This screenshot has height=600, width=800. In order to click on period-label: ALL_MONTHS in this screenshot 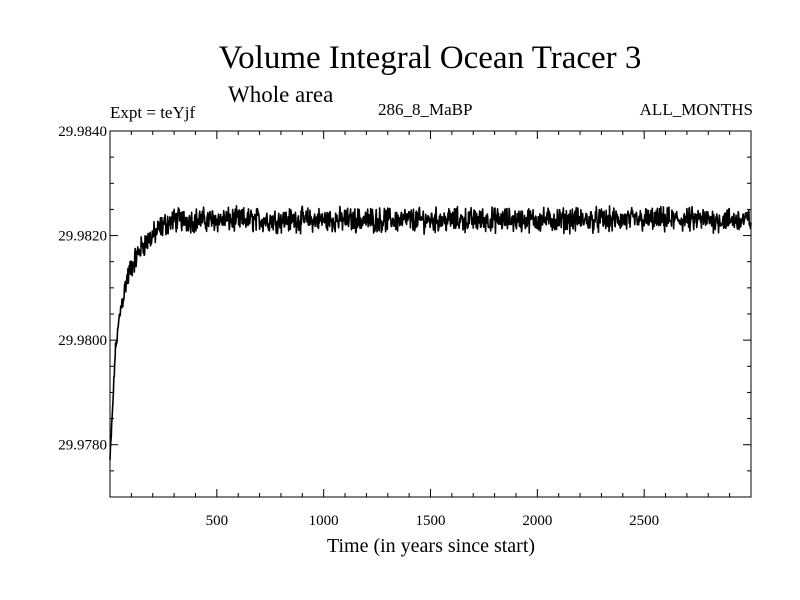, I will do `click(696, 109)`.